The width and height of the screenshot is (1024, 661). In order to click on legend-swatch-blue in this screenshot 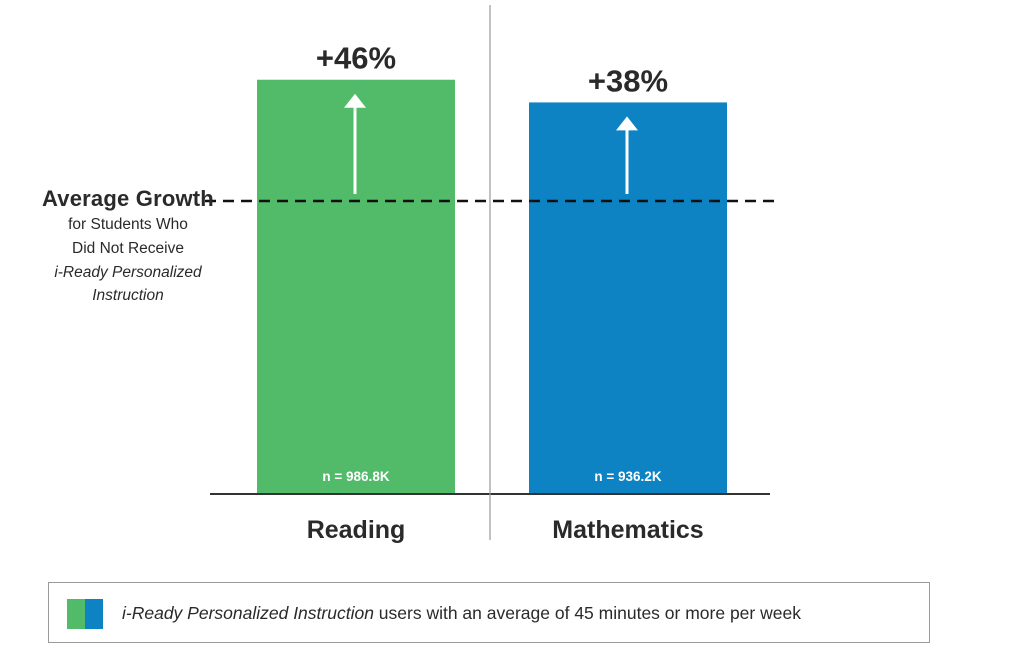, I will do `click(94, 614)`.